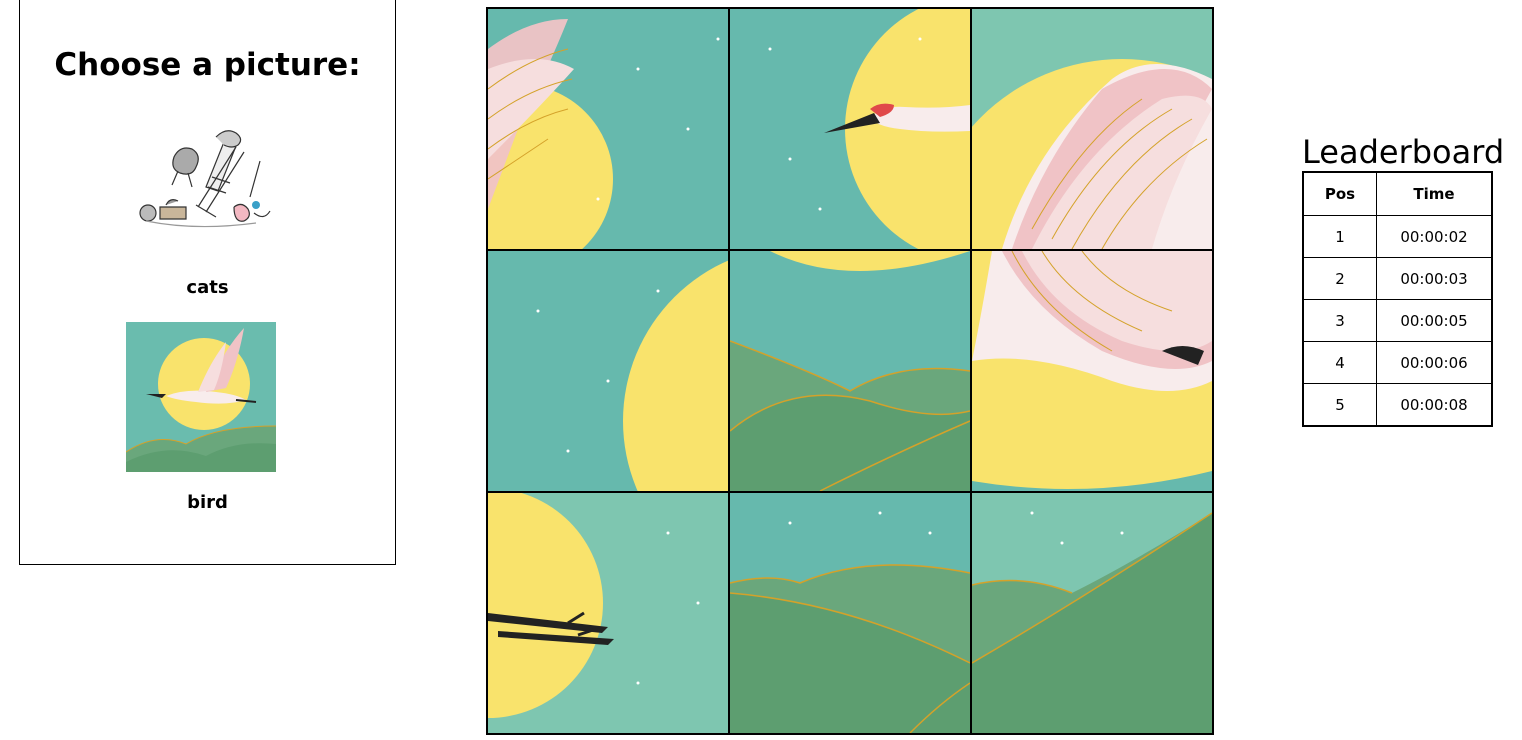 The image size is (1522, 740). What do you see at coordinates (207, 502) in the screenshot?
I see `picture-option-label-bird: bird` at bounding box center [207, 502].